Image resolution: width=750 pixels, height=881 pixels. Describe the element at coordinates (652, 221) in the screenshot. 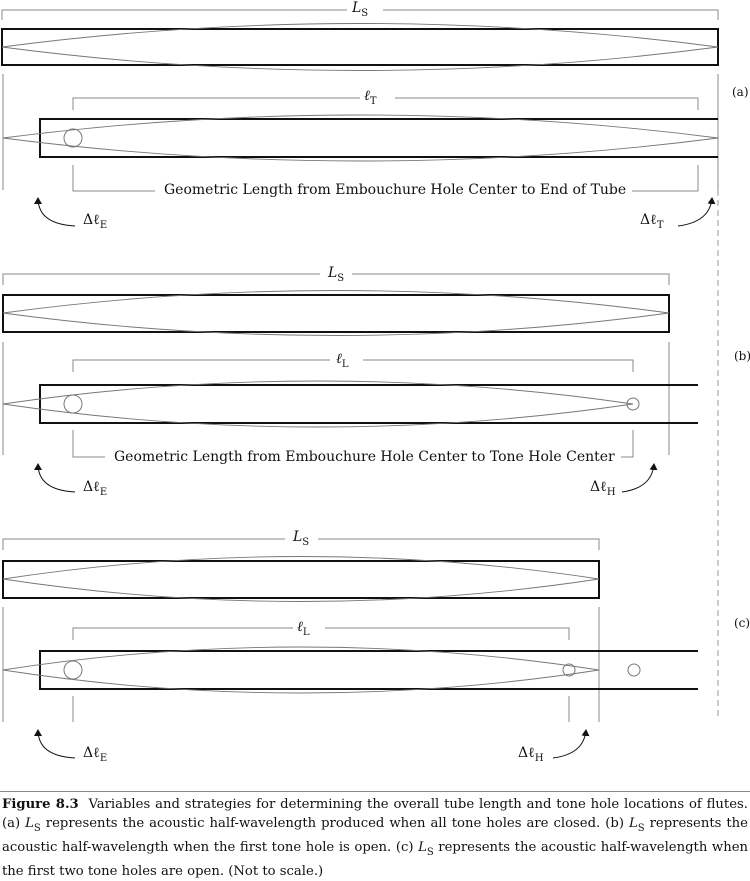

I see `panel-a-delta-right: ΔℓT` at that location.